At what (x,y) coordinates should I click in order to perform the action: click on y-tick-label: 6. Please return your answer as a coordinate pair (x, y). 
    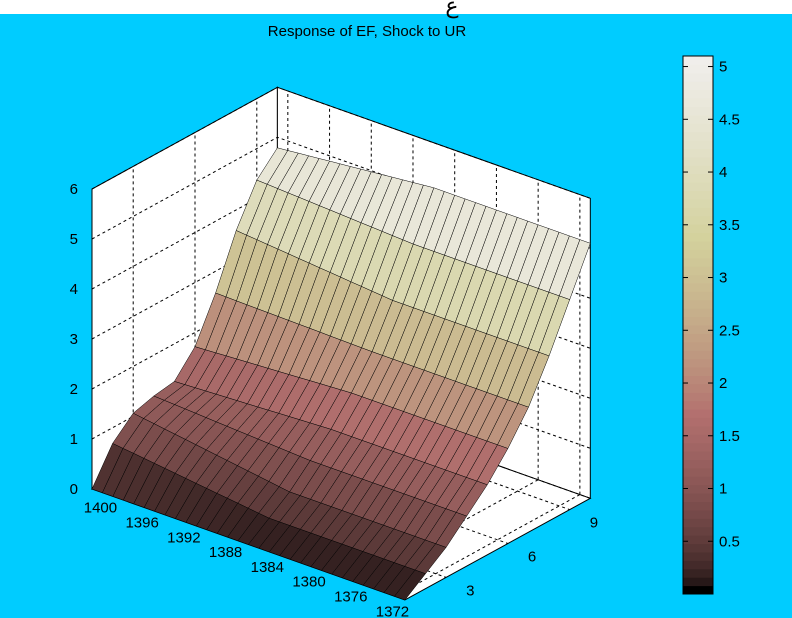
    Looking at the image, I should click on (532, 557).